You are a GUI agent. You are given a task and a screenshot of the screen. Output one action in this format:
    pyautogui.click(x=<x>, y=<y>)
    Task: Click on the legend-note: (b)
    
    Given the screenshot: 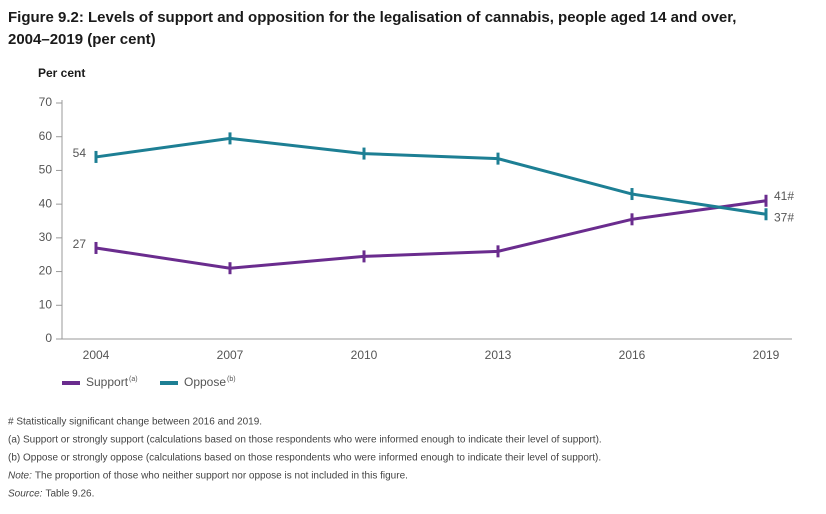 What is the action you would take?
    pyautogui.click(x=231, y=379)
    